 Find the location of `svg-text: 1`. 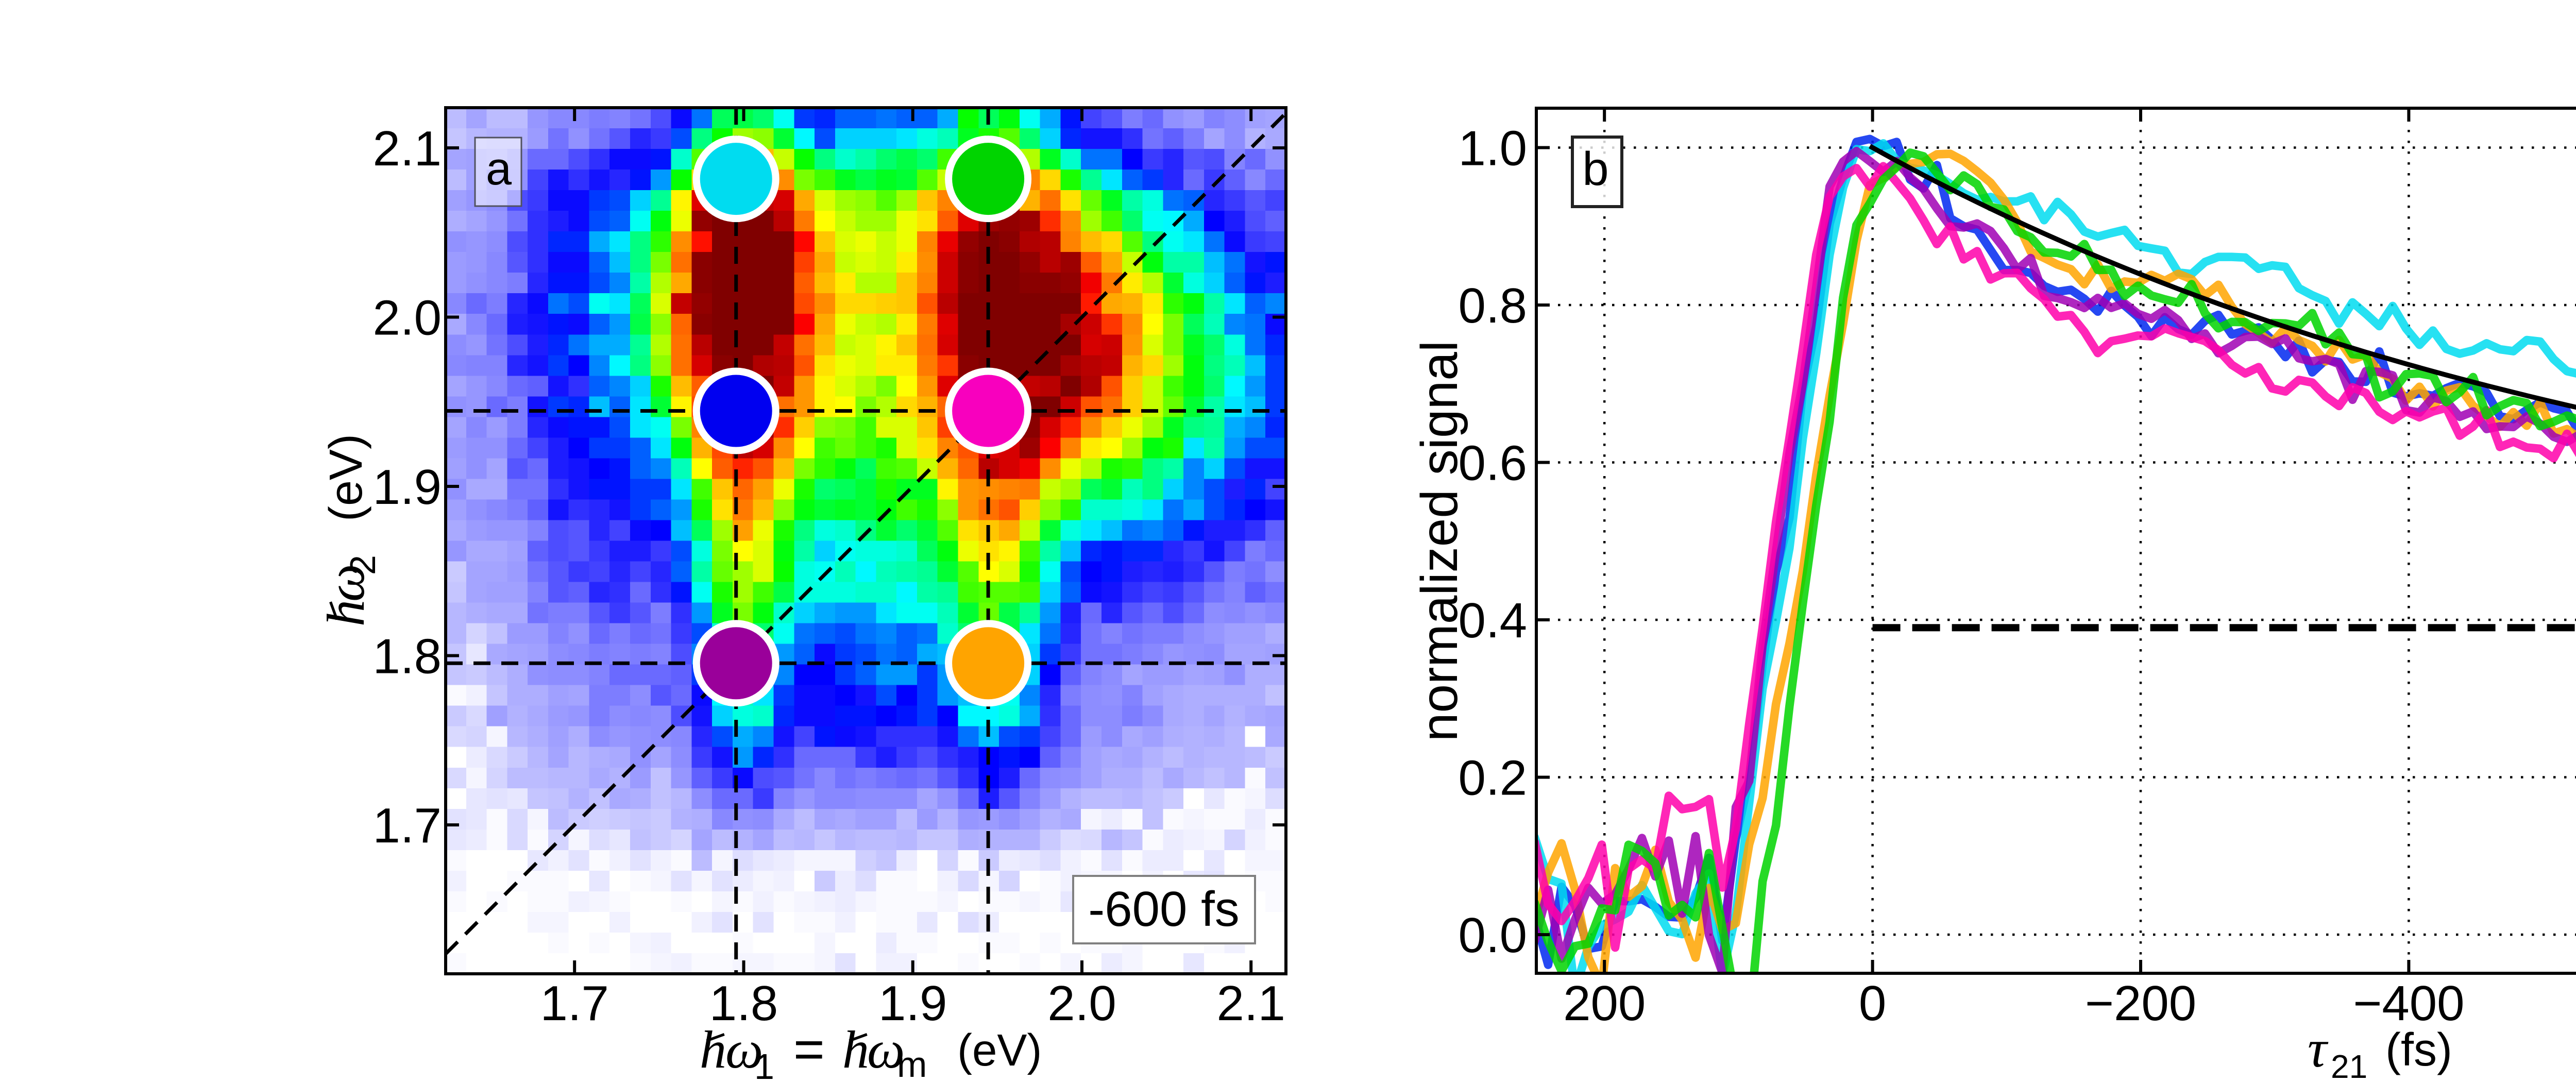

svg-text: 1 is located at coordinates (764, 1064).